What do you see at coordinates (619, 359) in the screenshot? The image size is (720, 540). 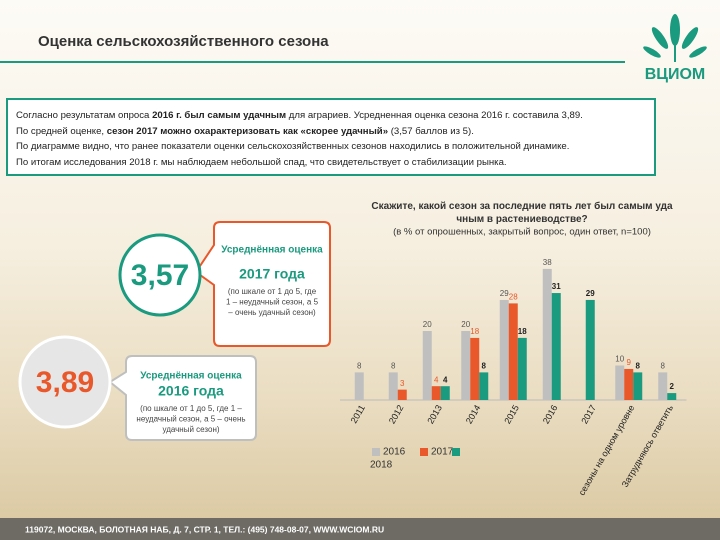 I see `data-label: 10` at bounding box center [619, 359].